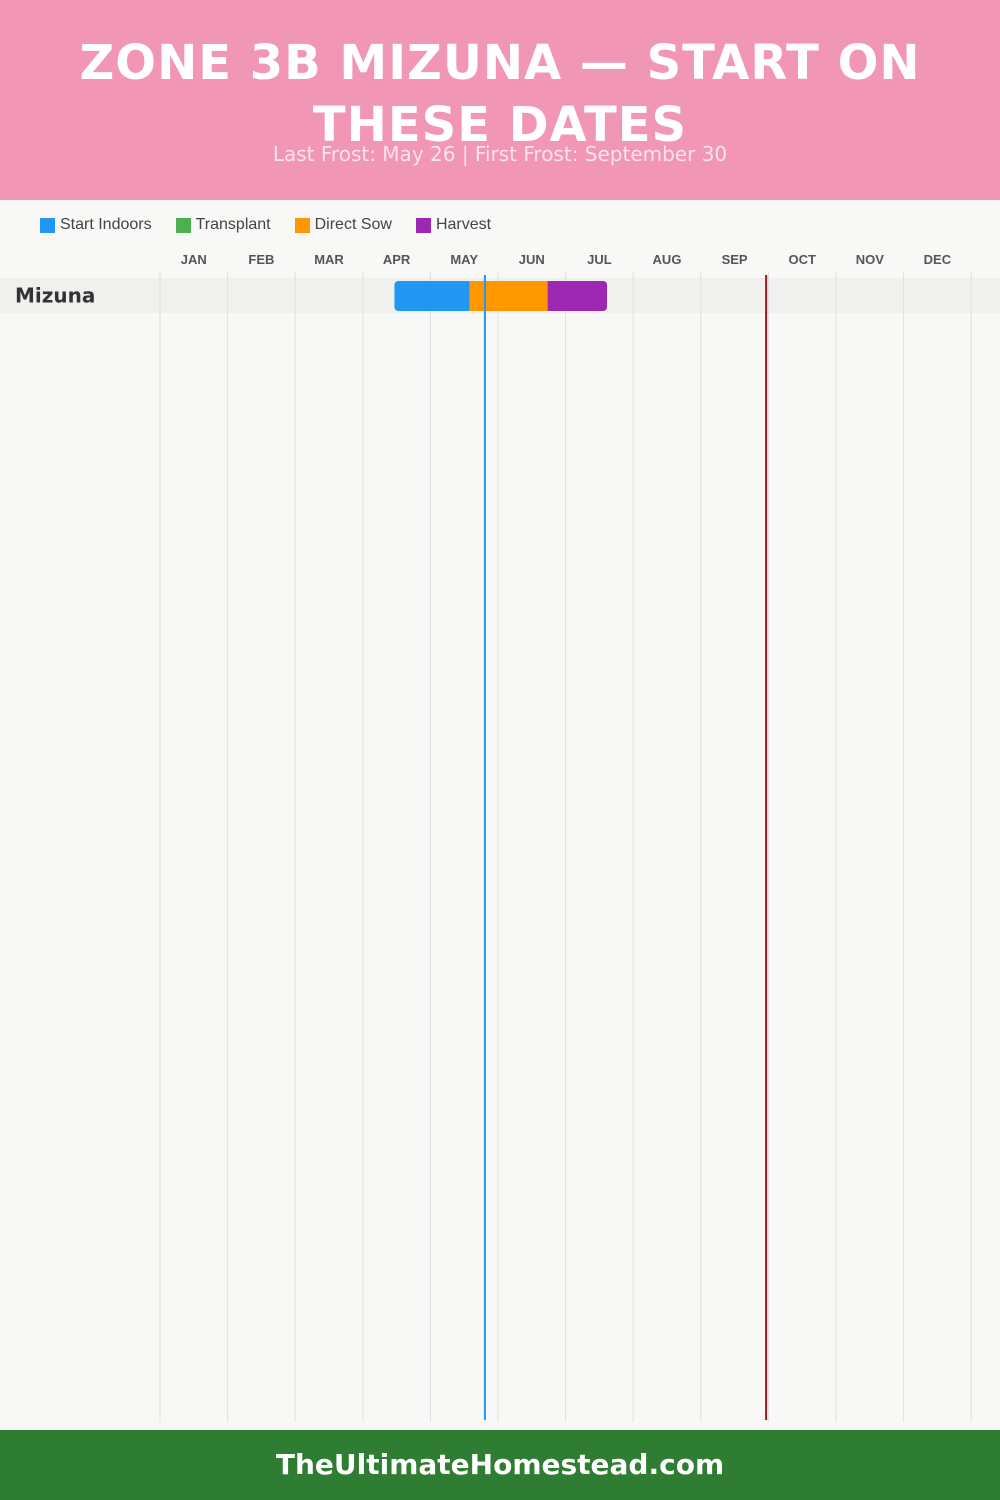 The image size is (1000, 1500). I want to click on footer-site-link: TheUltimateHomestead.com, so click(500, 1464).